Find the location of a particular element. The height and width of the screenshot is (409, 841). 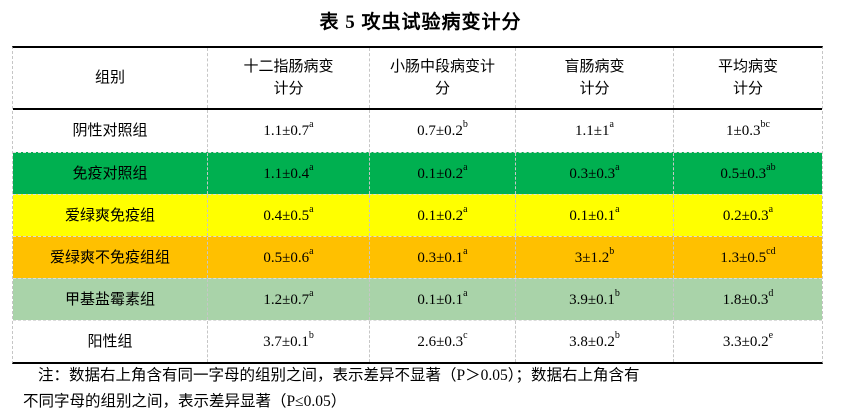

score-cell: 0.3±0.3 a is located at coordinates (595, 173).